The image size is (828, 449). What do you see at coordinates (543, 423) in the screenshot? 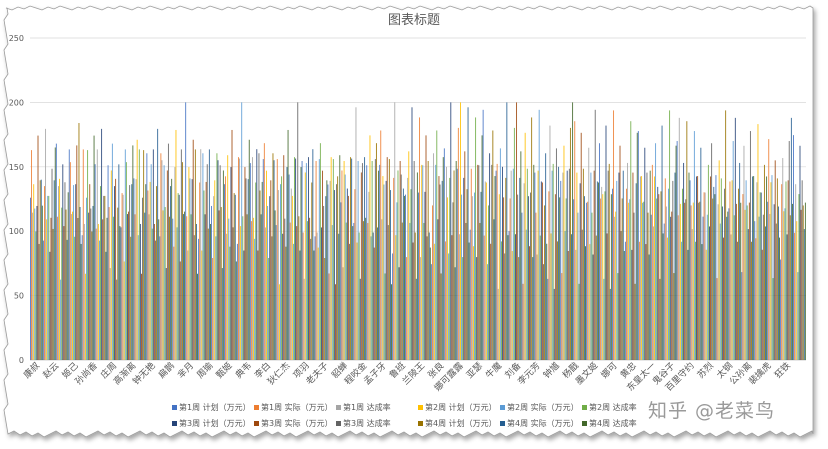
I see `legend-label: 第4周 实际（万元）` at bounding box center [543, 423].